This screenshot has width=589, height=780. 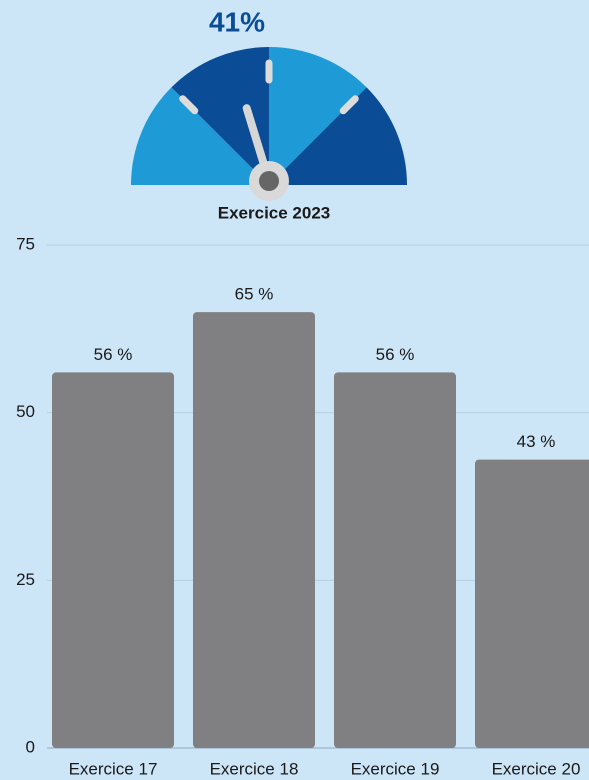 I want to click on x-tick-label: Exercice 20, so click(x=536, y=768).